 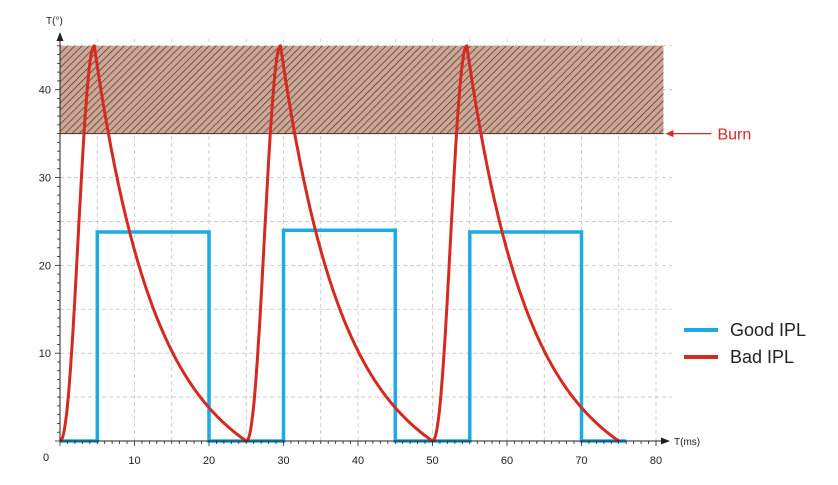 I want to click on x-tick-label: 50, so click(x=432, y=461).